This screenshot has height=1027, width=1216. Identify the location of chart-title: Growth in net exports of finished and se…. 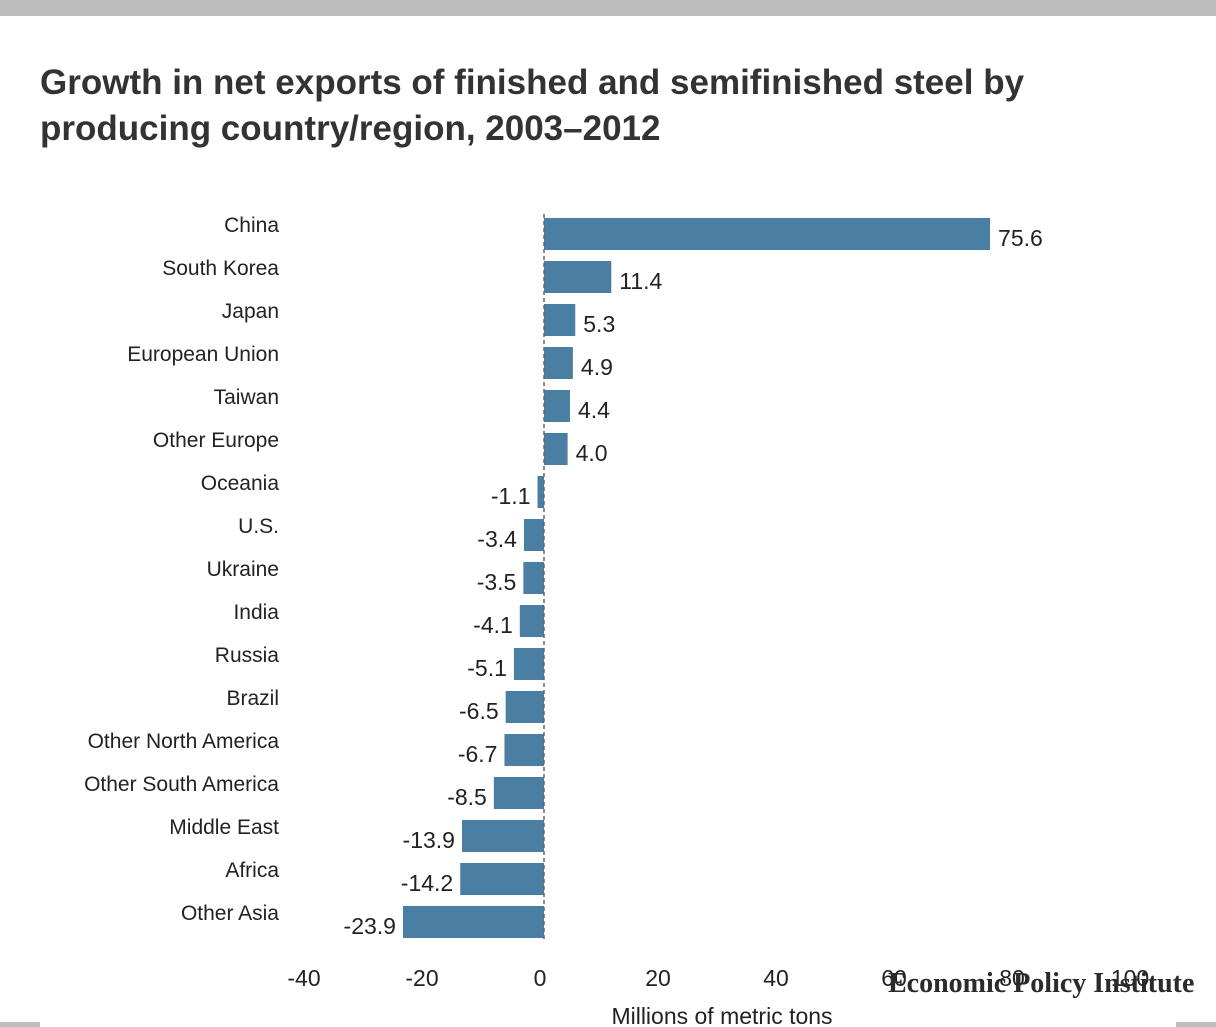
(532, 105).